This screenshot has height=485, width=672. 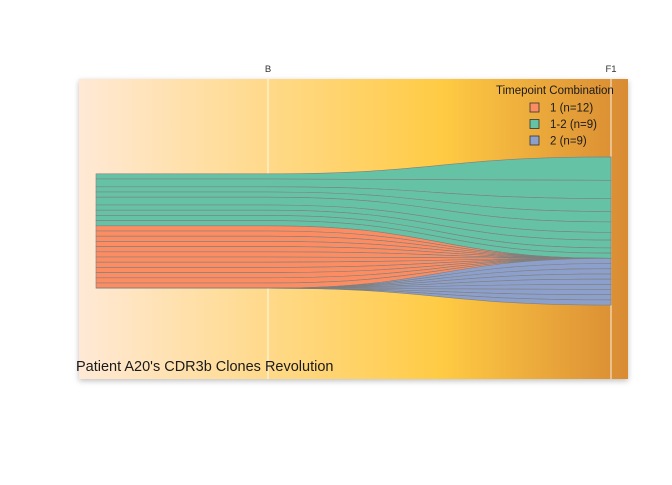 What do you see at coordinates (610, 69) in the screenshot?
I see `x-tick-label: F1` at bounding box center [610, 69].